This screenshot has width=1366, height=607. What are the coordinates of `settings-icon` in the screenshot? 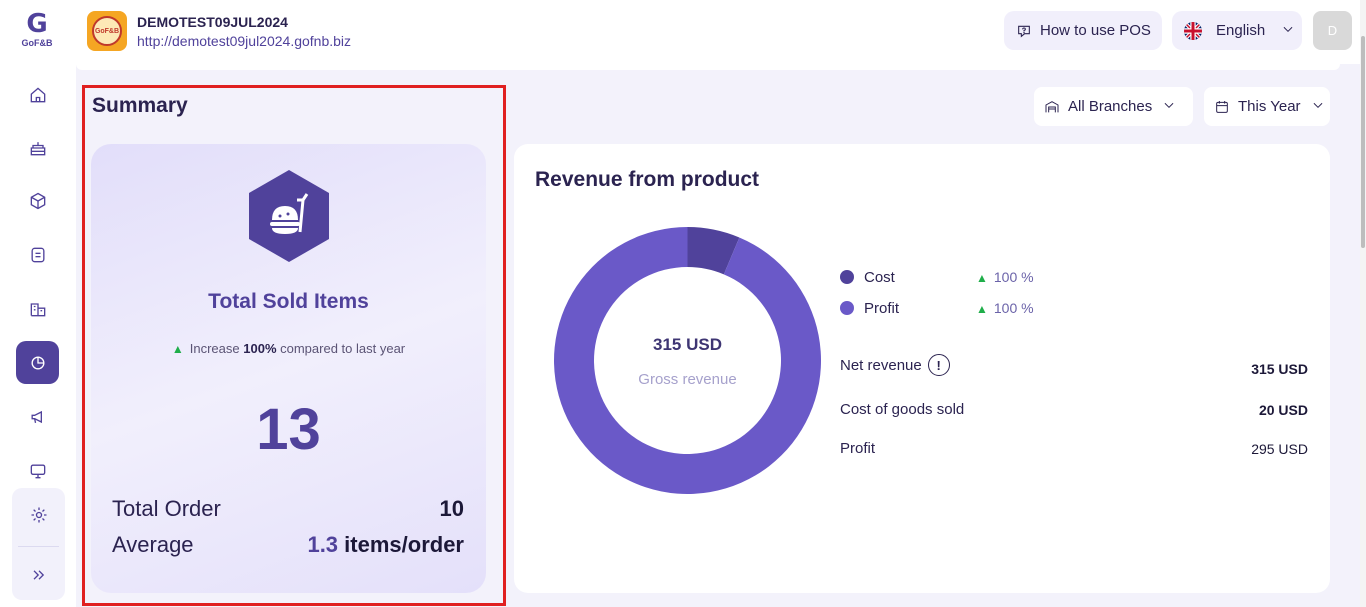 It's located at (38, 514).